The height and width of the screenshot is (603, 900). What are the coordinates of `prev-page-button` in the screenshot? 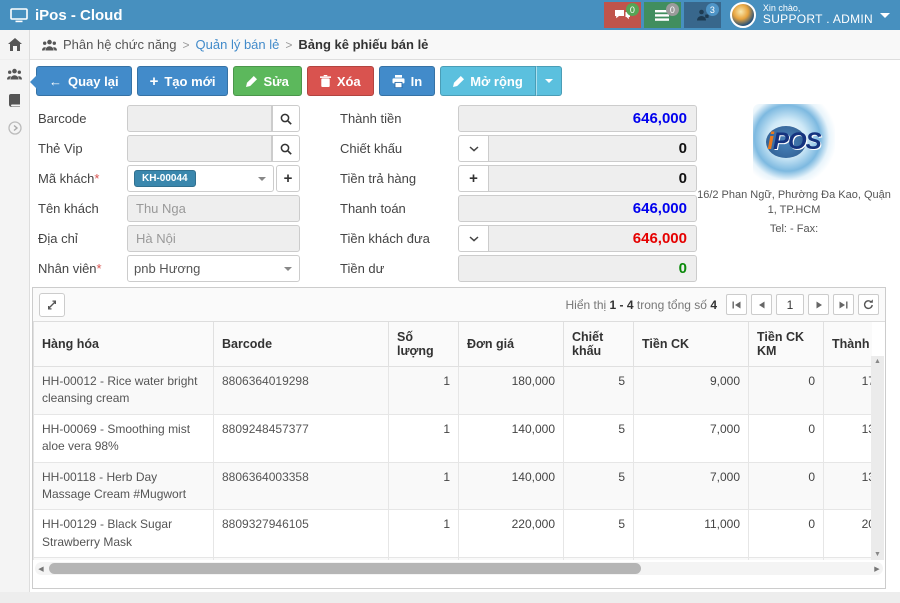 It's located at (761, 304).